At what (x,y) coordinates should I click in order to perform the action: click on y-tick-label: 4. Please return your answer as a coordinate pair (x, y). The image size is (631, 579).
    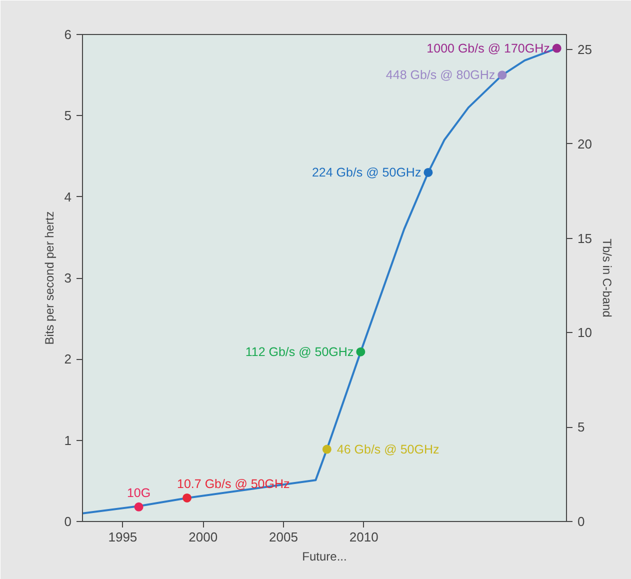
    Looking at the image, I should click on (68, 196).